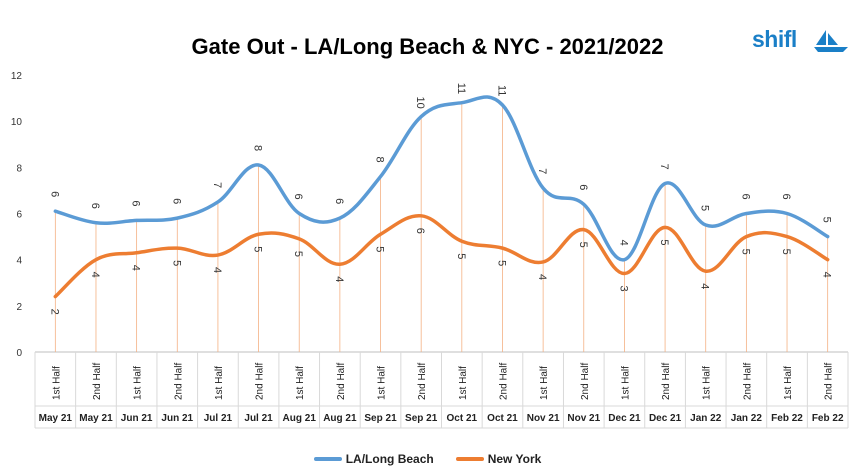 Image resolution: width=855 pixels, height=476 pixels. Describe the element at coordinates (831, 41) in the screenshot. I see `boat-icon` at that location.